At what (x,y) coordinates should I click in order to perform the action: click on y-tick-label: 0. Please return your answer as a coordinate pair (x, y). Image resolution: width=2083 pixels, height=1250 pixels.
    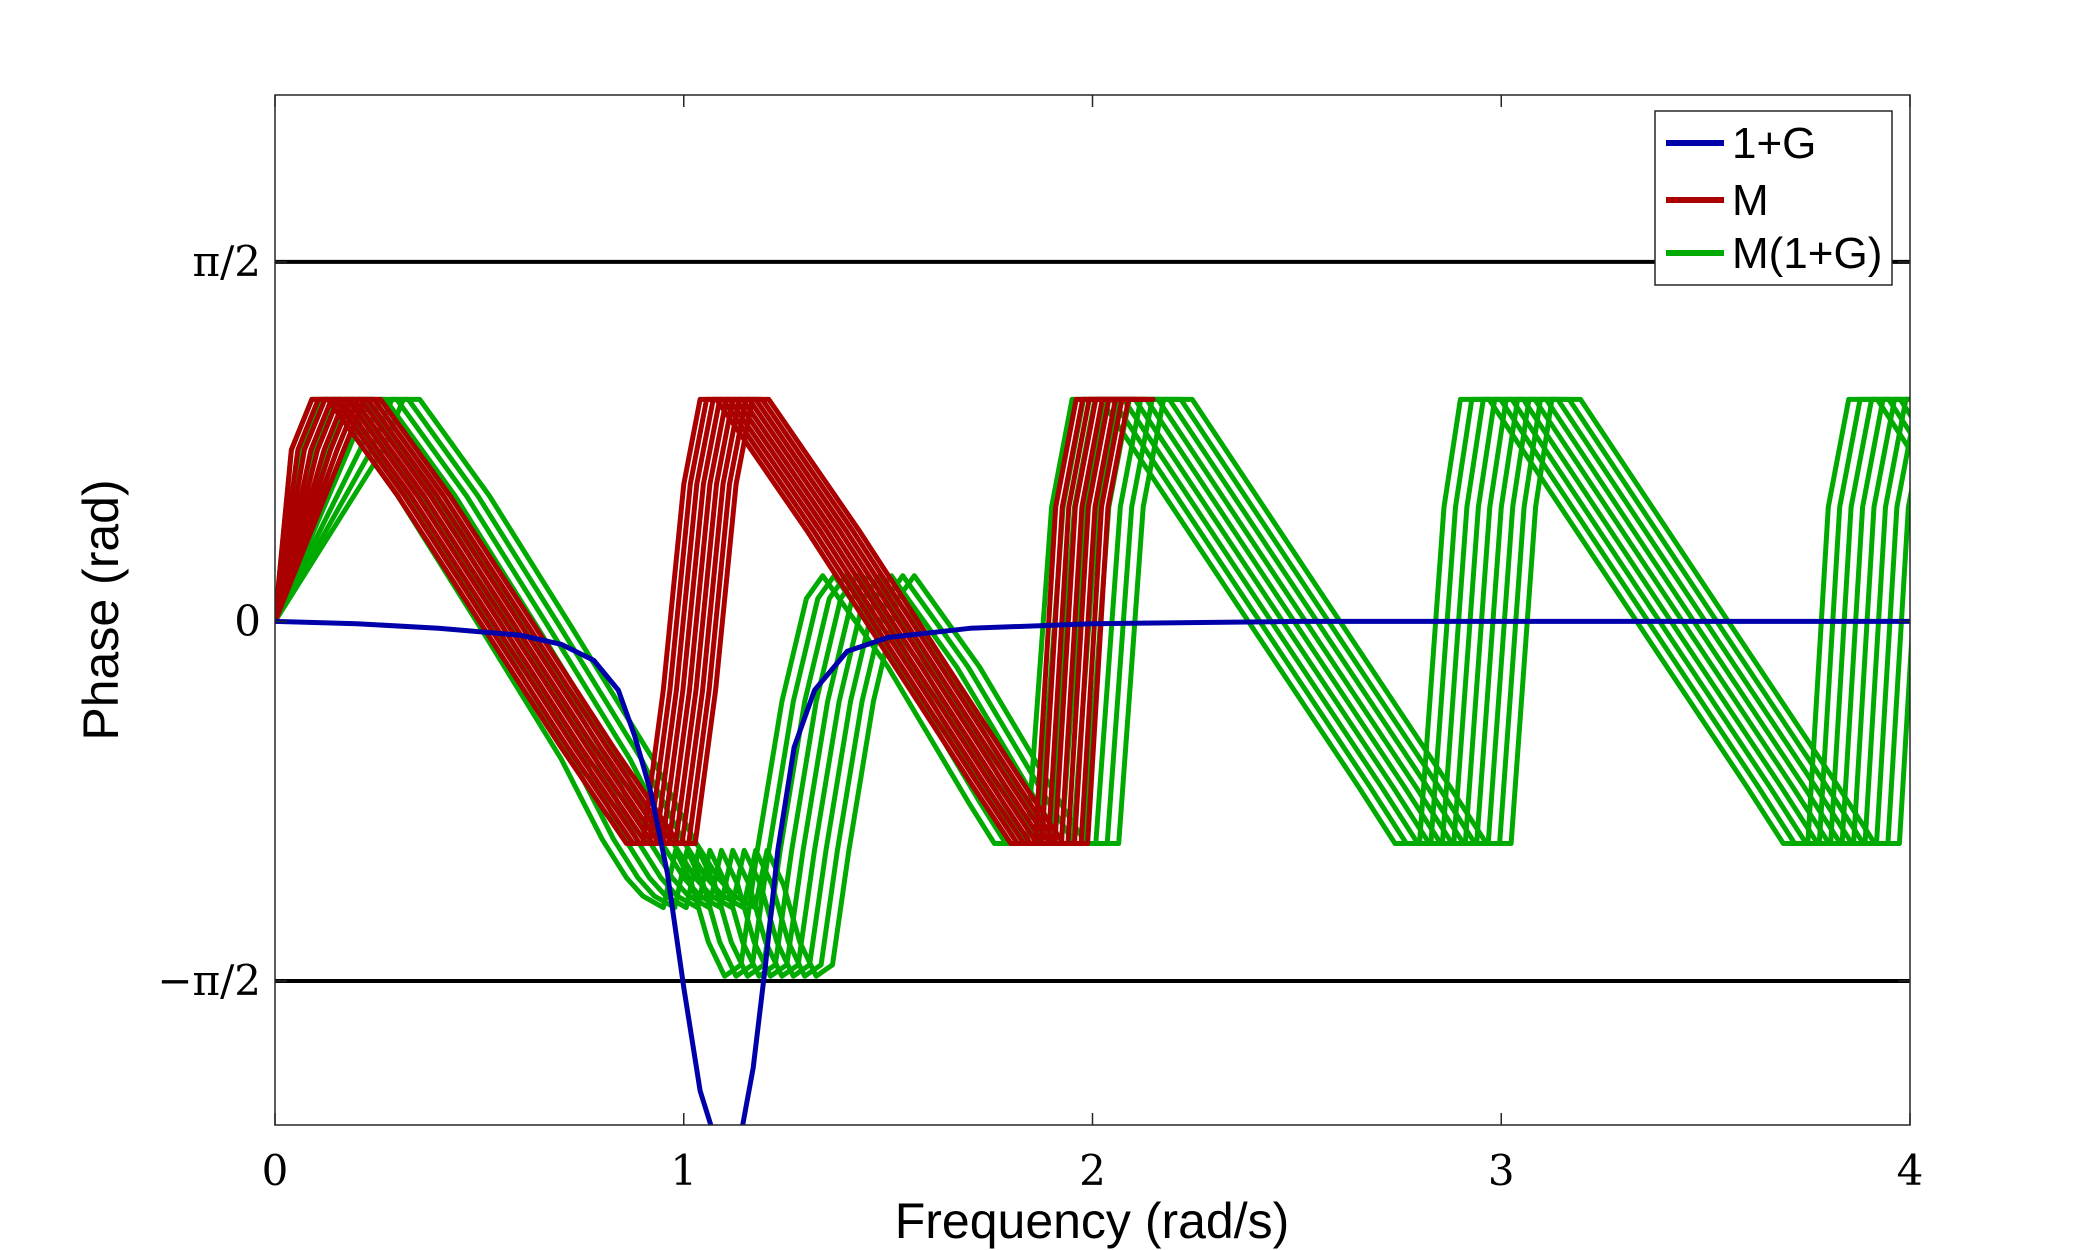
    Looking at the image, I should click on (247, 620).